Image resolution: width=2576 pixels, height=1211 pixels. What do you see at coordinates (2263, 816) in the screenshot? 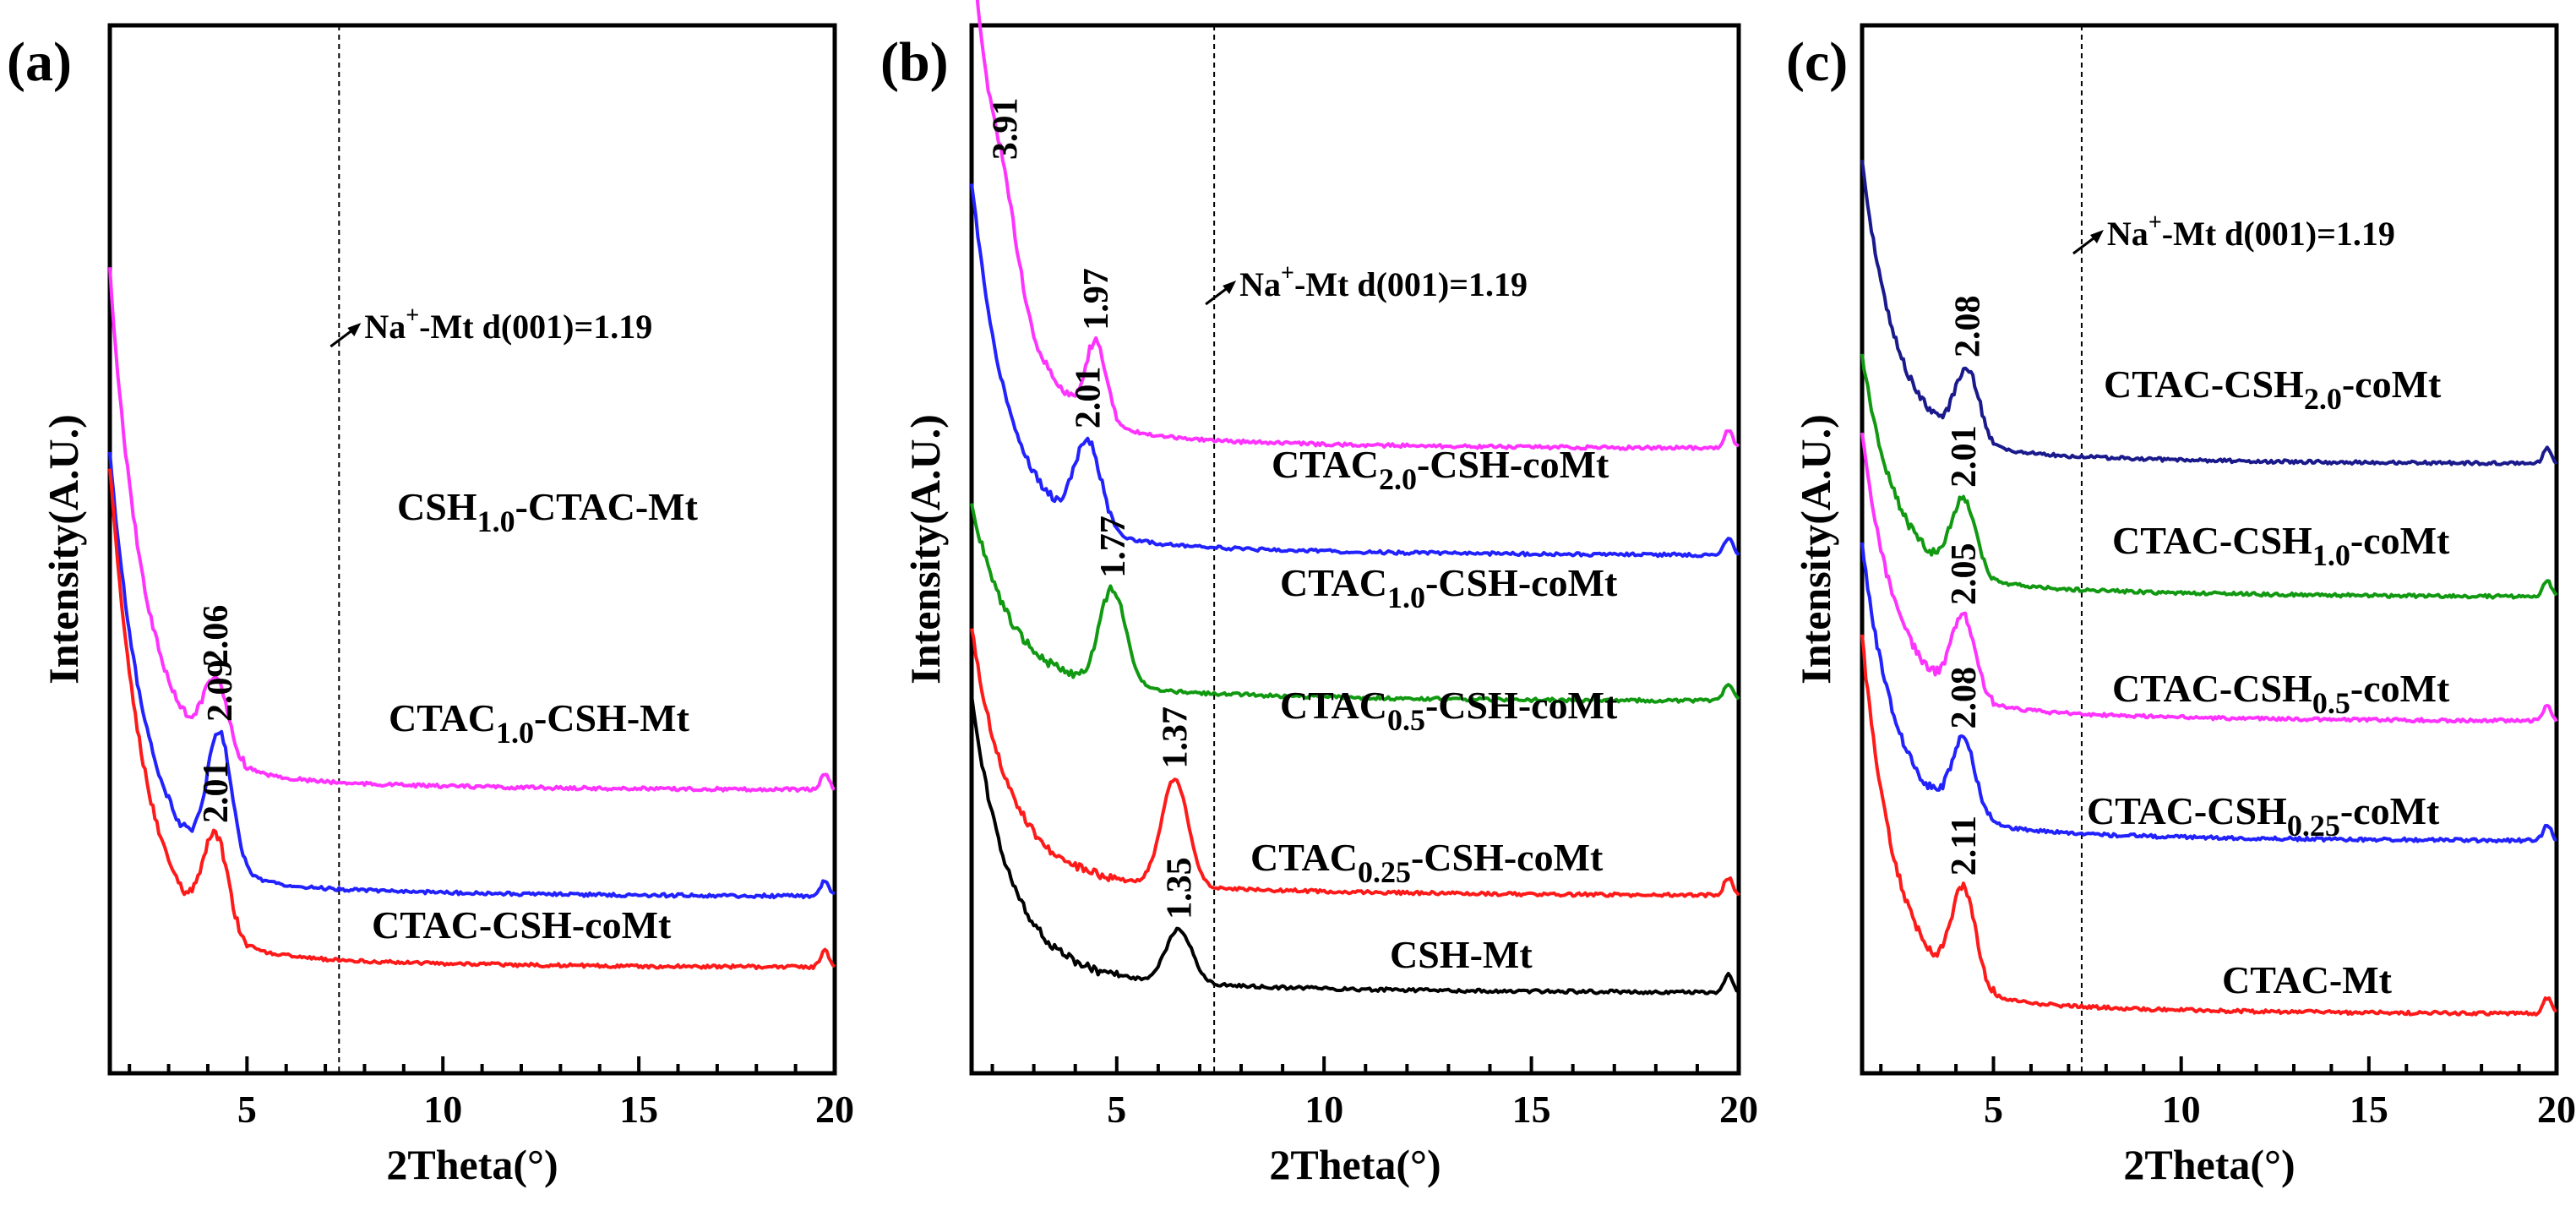
I see `series-label: CTAC-CSH0.25-coMt` at bounding box center [2263, 816].